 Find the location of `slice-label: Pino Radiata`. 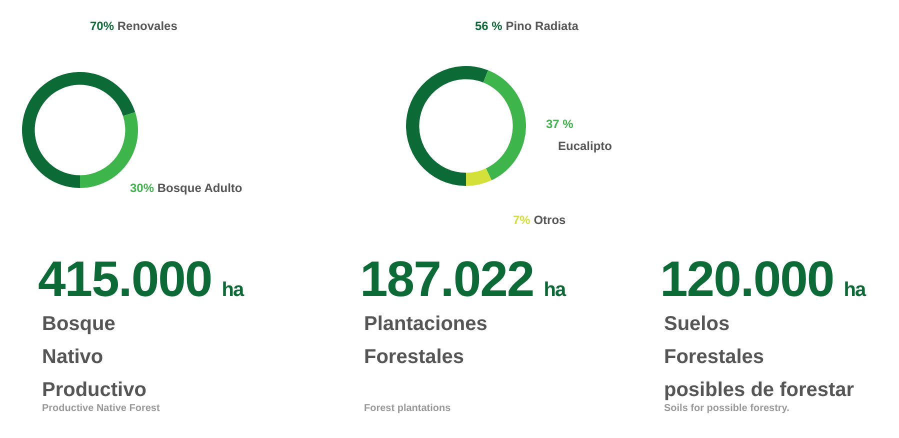

slice-label: Pino Radiata is located at coordinates (540, 26).